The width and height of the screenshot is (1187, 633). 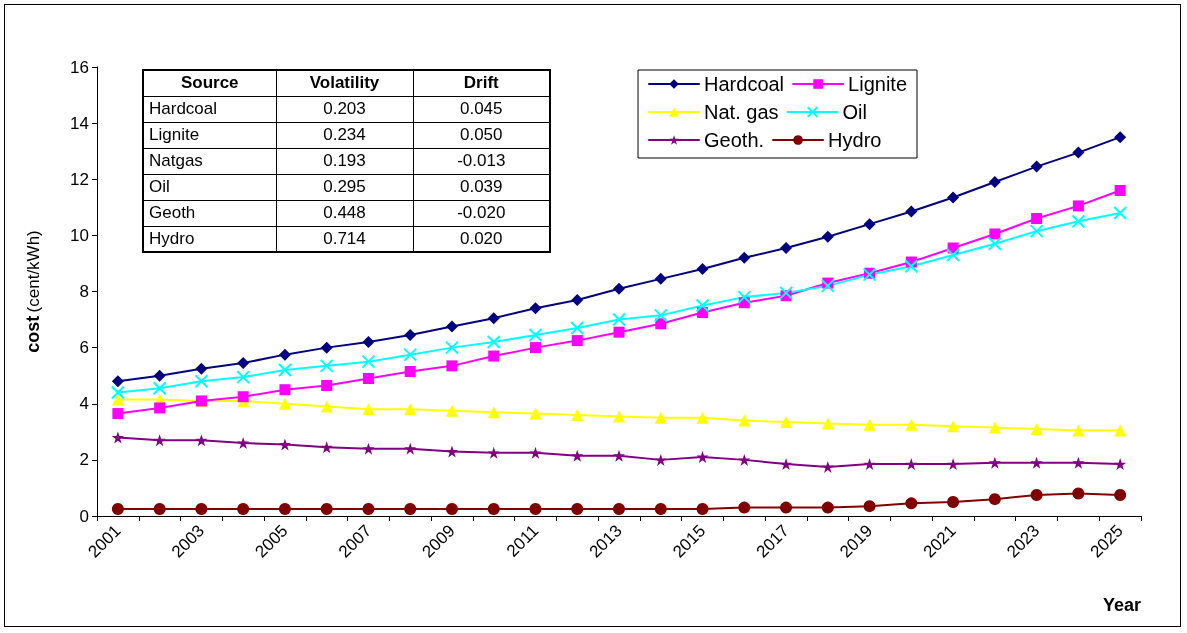 I want to click on annotation: Source, so click(x=209, y=83).